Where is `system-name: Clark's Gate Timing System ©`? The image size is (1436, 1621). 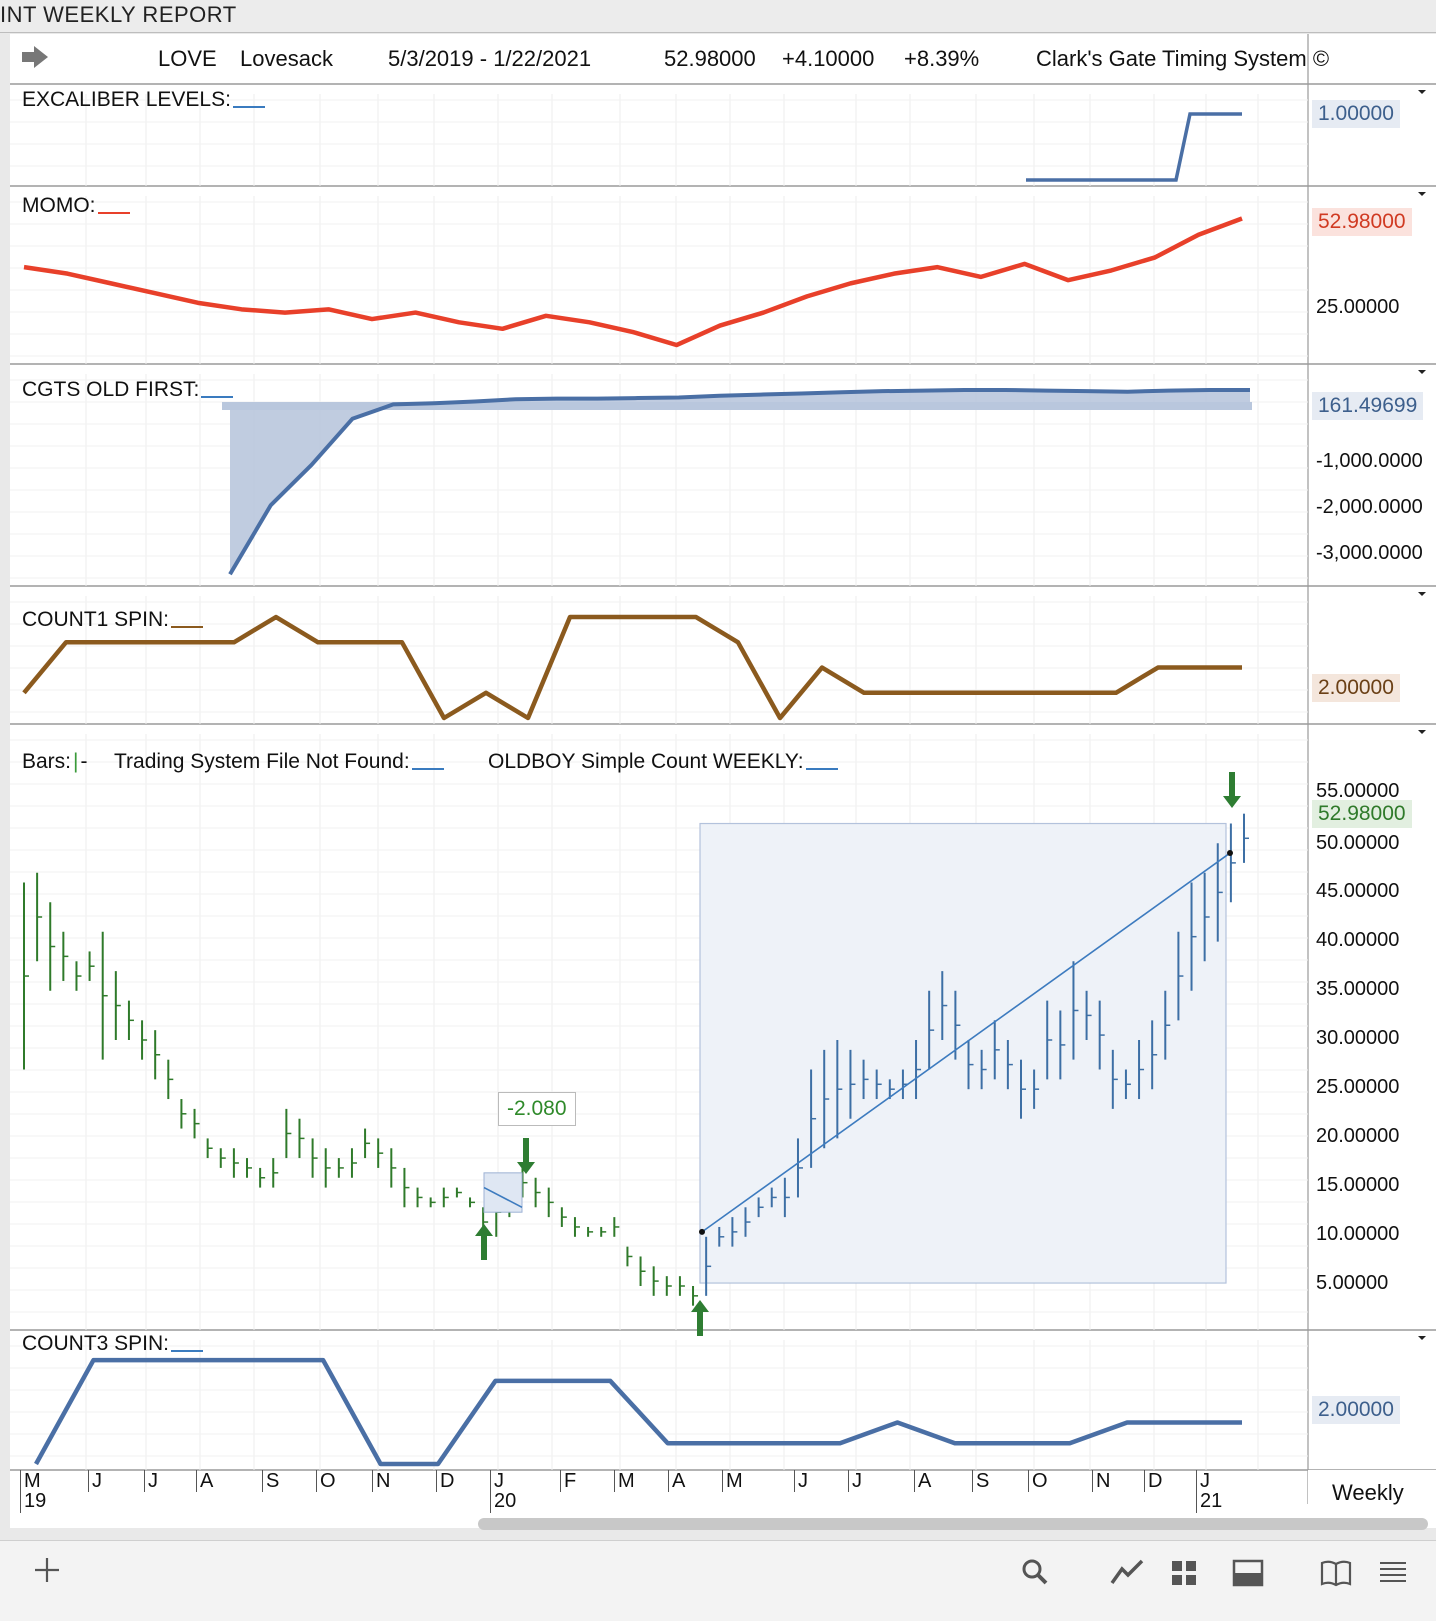
system-name: Clark's Gate Timing System © is located at coordinates (1183, 58).